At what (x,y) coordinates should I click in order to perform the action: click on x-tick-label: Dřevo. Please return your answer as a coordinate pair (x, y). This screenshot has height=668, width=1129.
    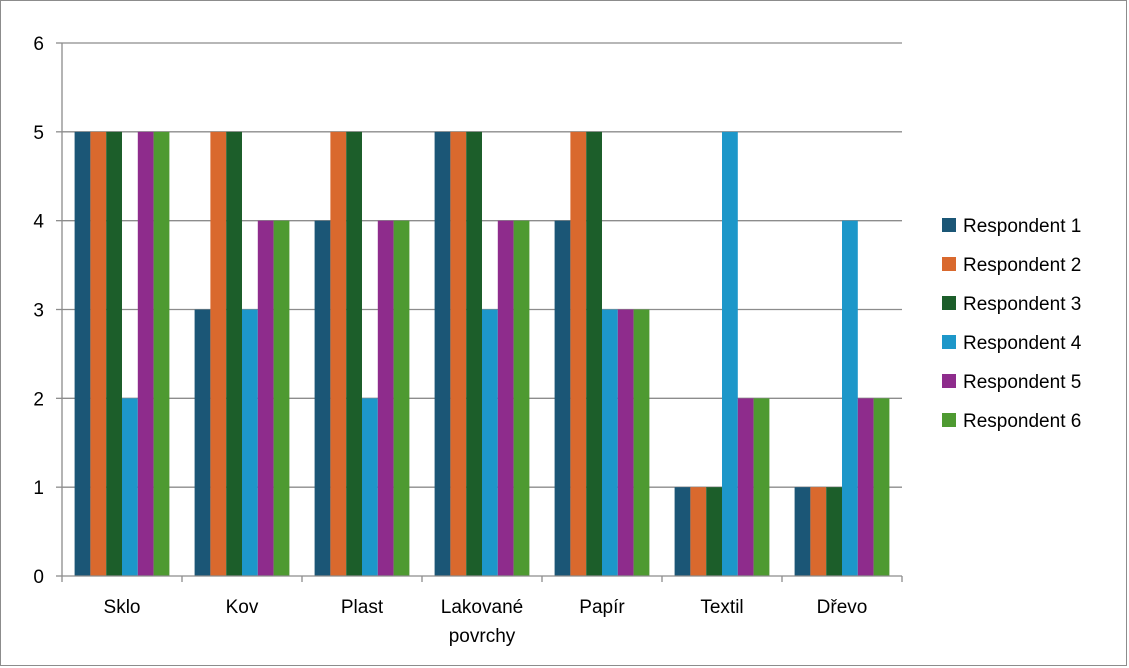
    Looking at the image, I should click on (842, 607).